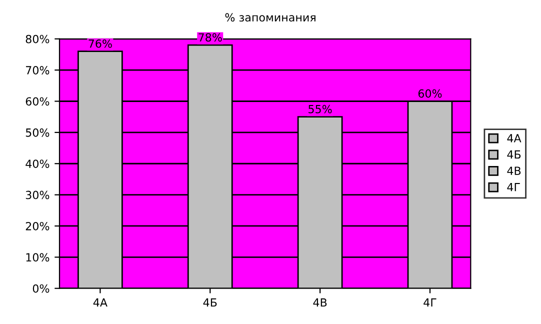 Image resolution: width=541 pixels, height=324 pixels. Describe the element at coordinates (514, 154) in the screenshot. I see `legend-label: 4Б` at that location.